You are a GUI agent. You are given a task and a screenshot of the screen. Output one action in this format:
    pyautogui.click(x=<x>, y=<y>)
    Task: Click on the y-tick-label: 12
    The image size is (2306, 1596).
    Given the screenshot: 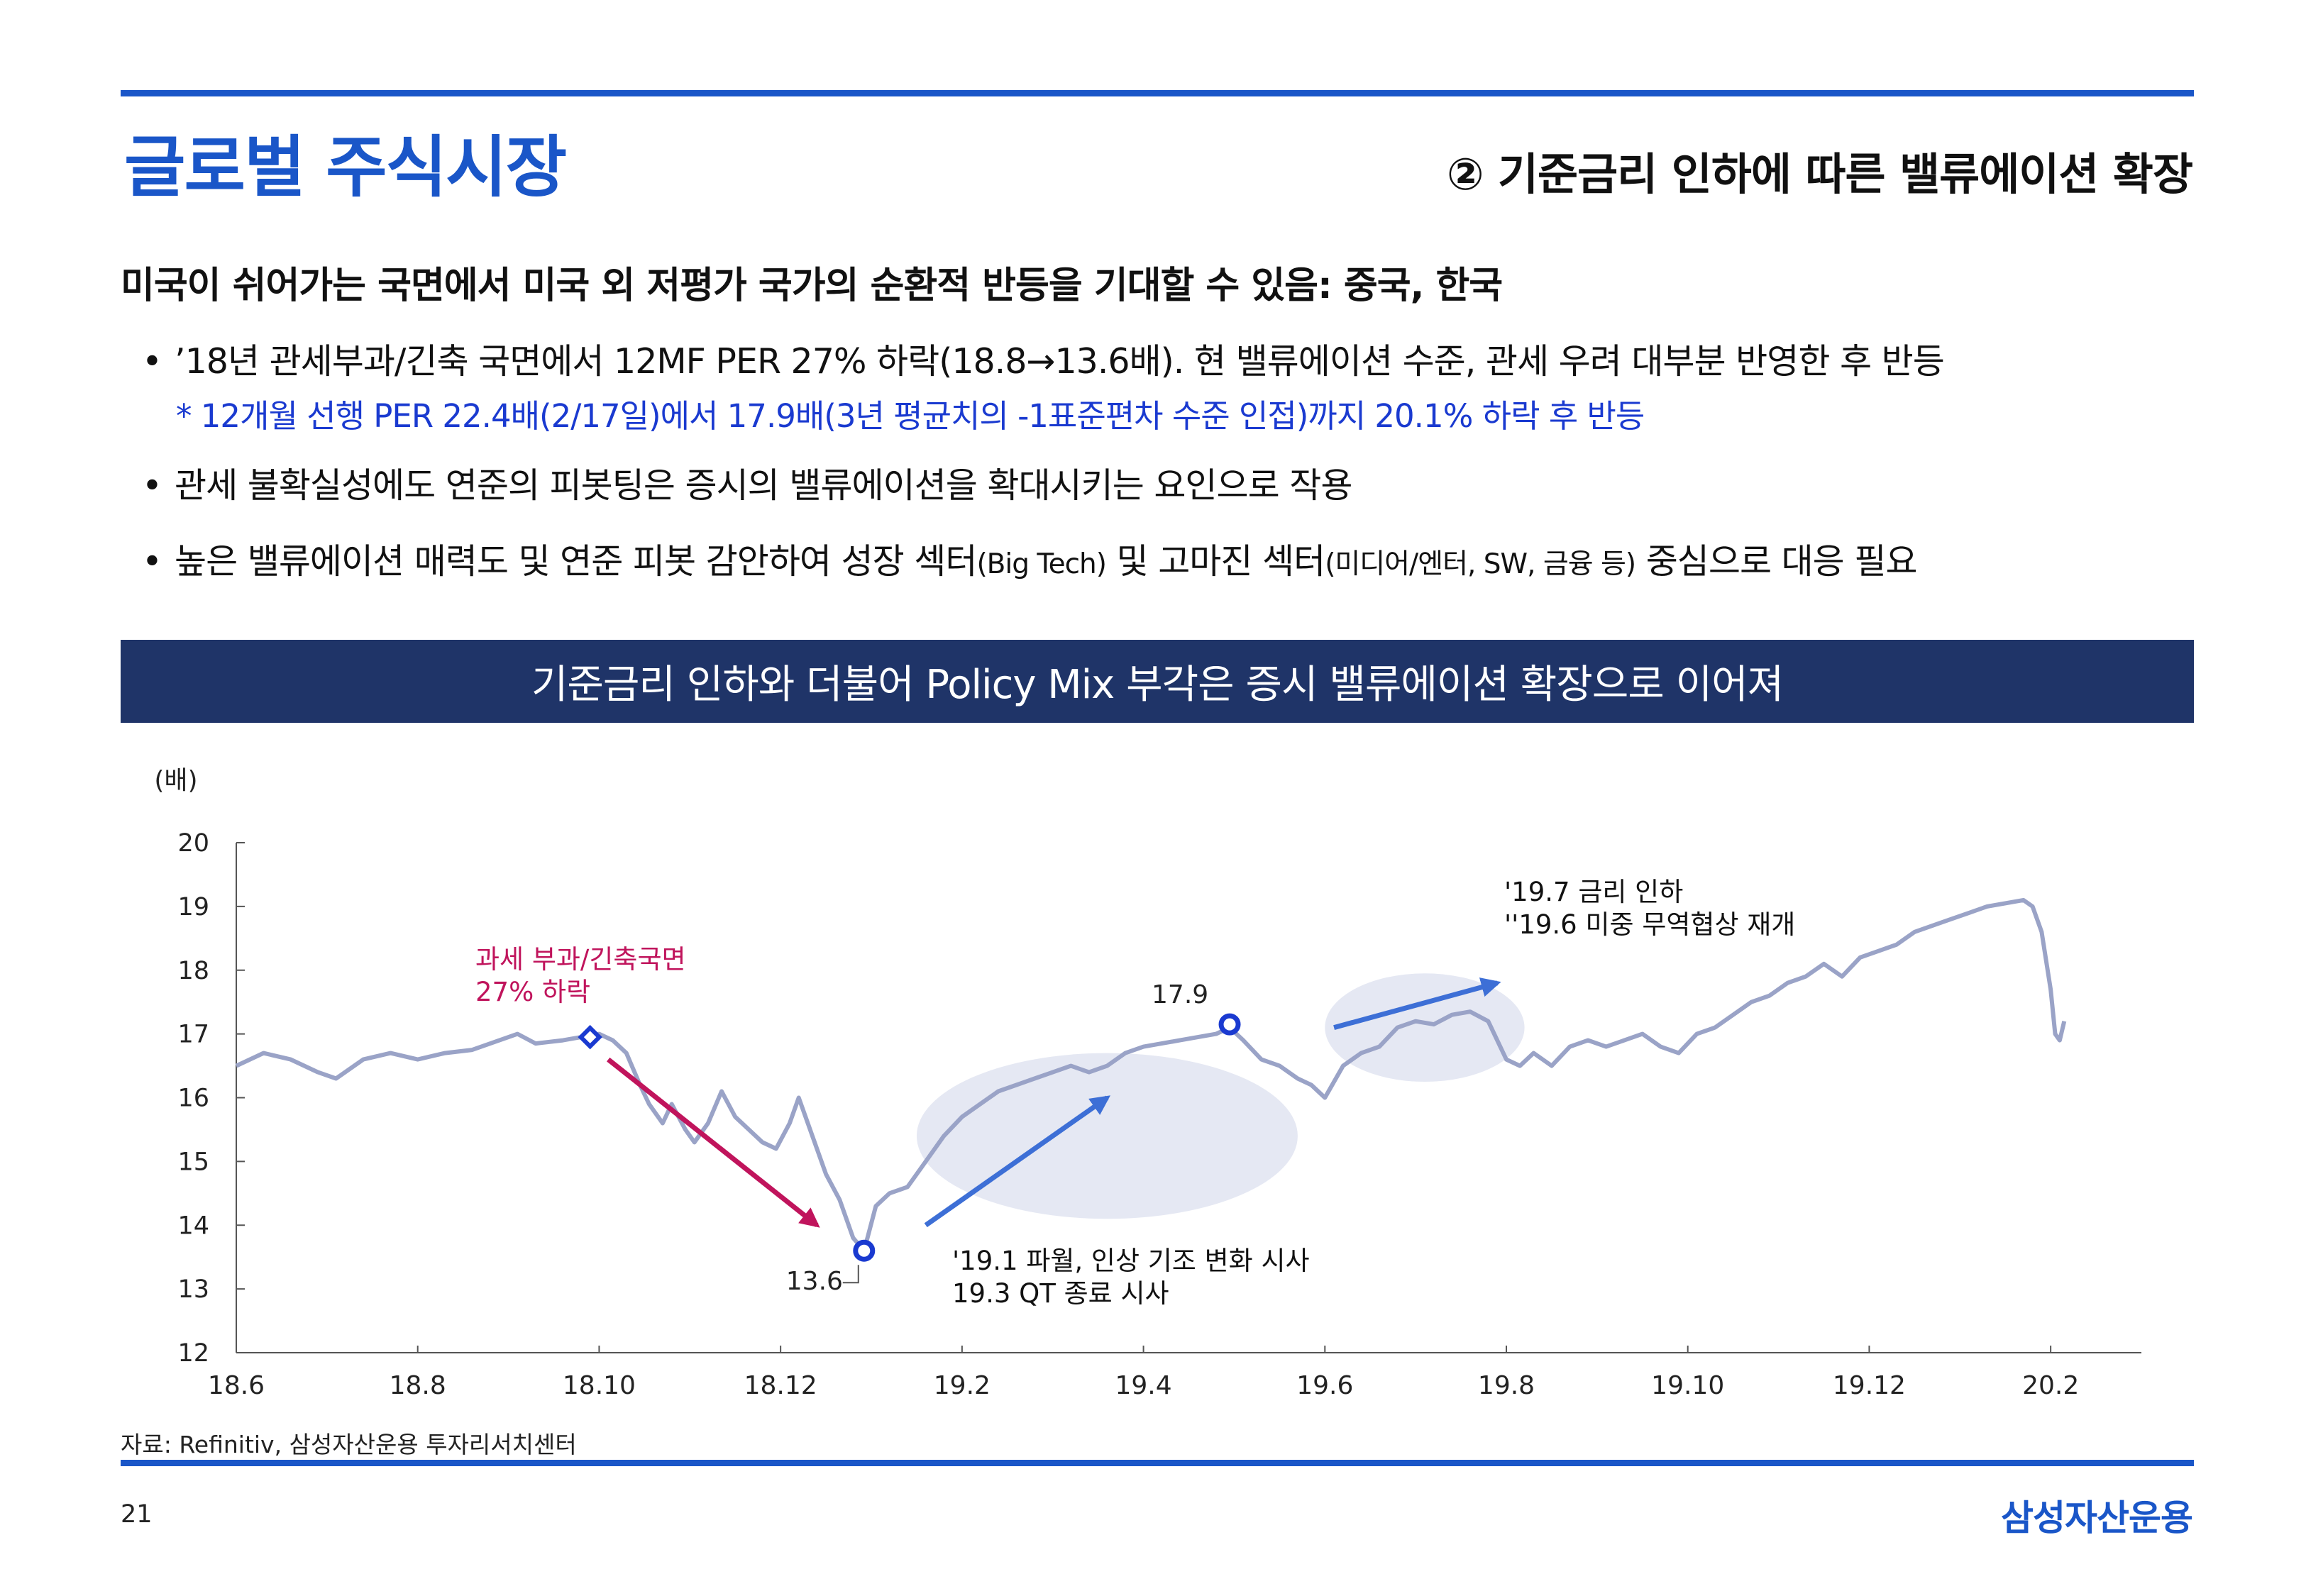 What is the action you would take?
    pyautogui.click(x=193, y=1353)
    